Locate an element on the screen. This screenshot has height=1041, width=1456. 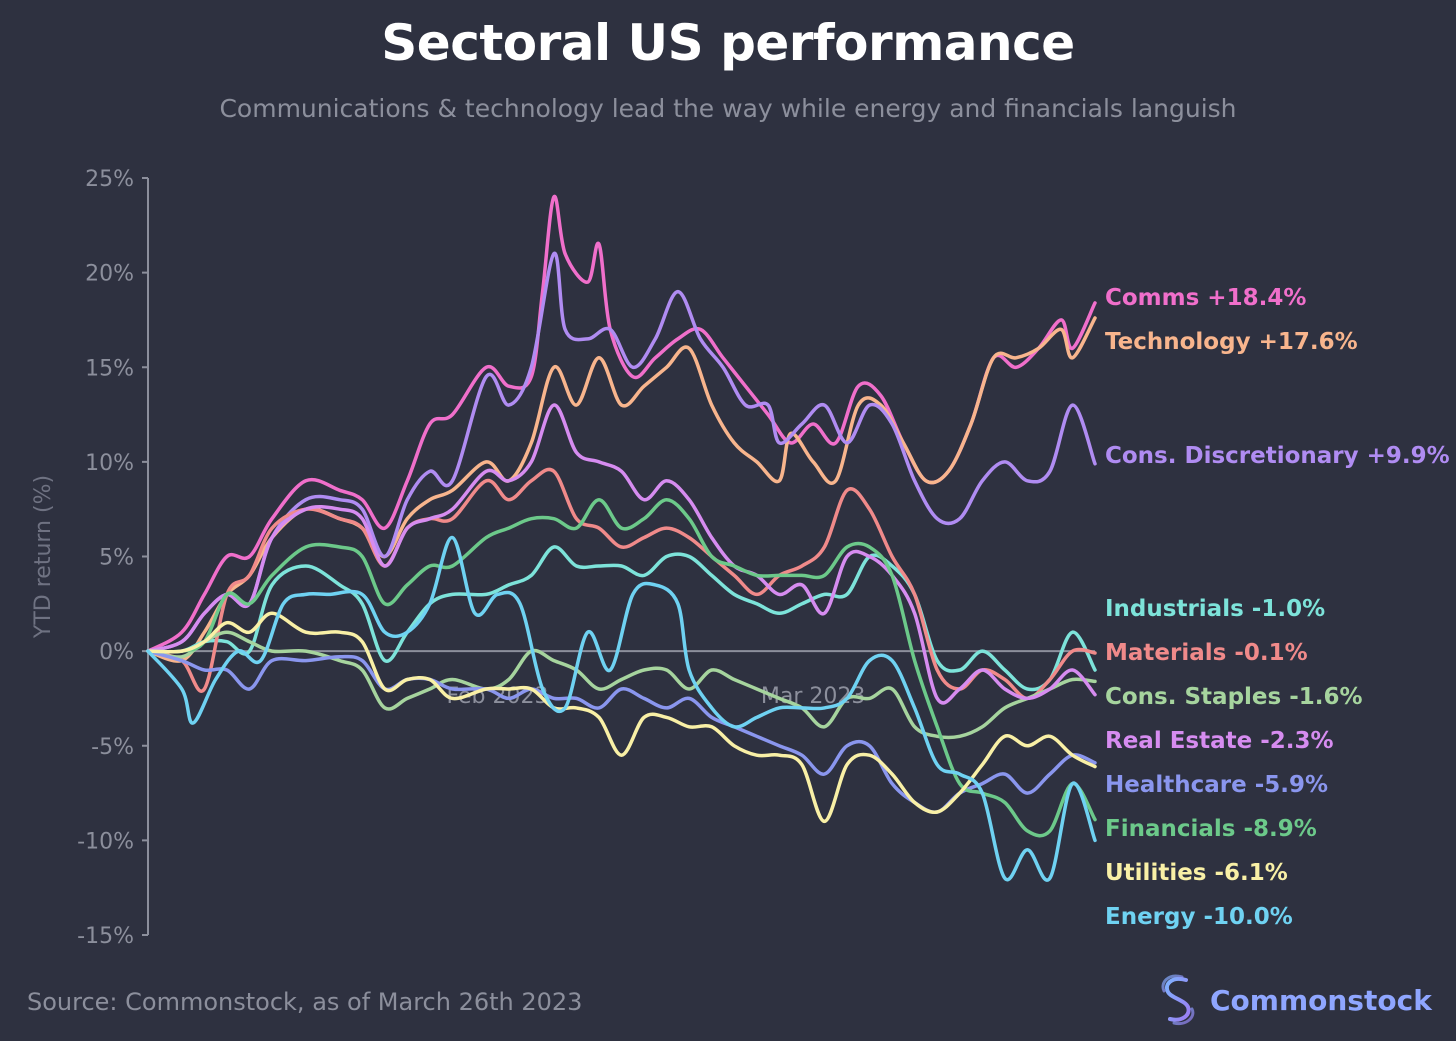
series-line-utilities is located at coordinates (621, 717).